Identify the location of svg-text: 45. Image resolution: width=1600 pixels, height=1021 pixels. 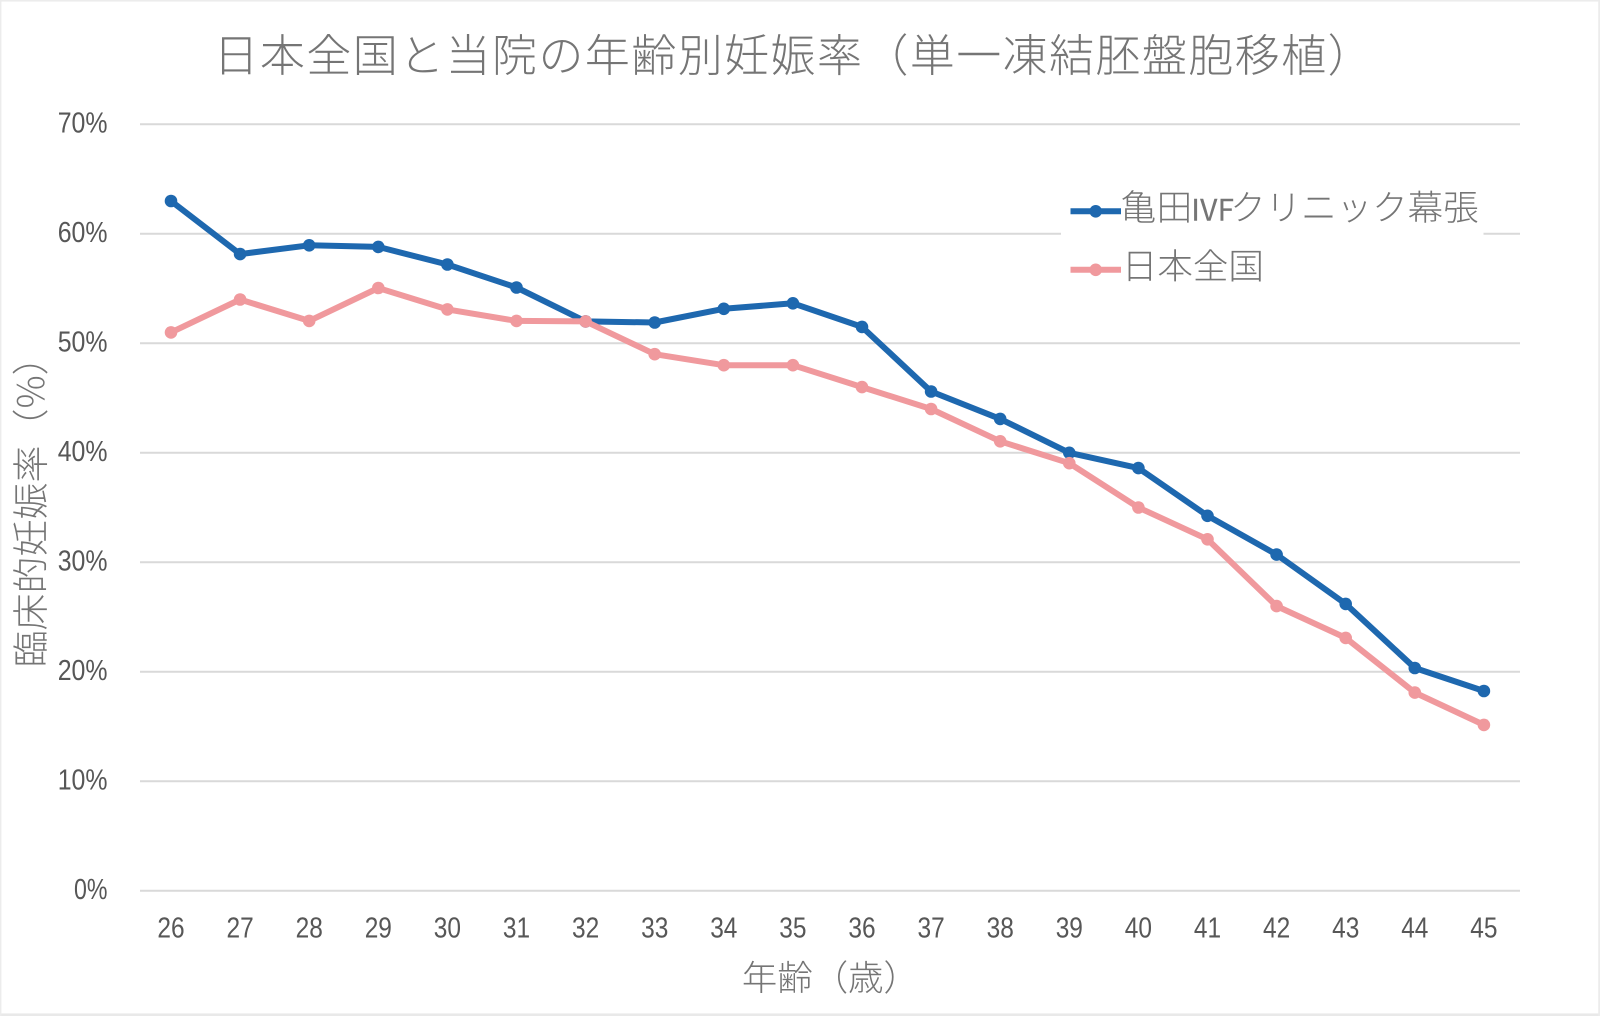
(1483, 928).